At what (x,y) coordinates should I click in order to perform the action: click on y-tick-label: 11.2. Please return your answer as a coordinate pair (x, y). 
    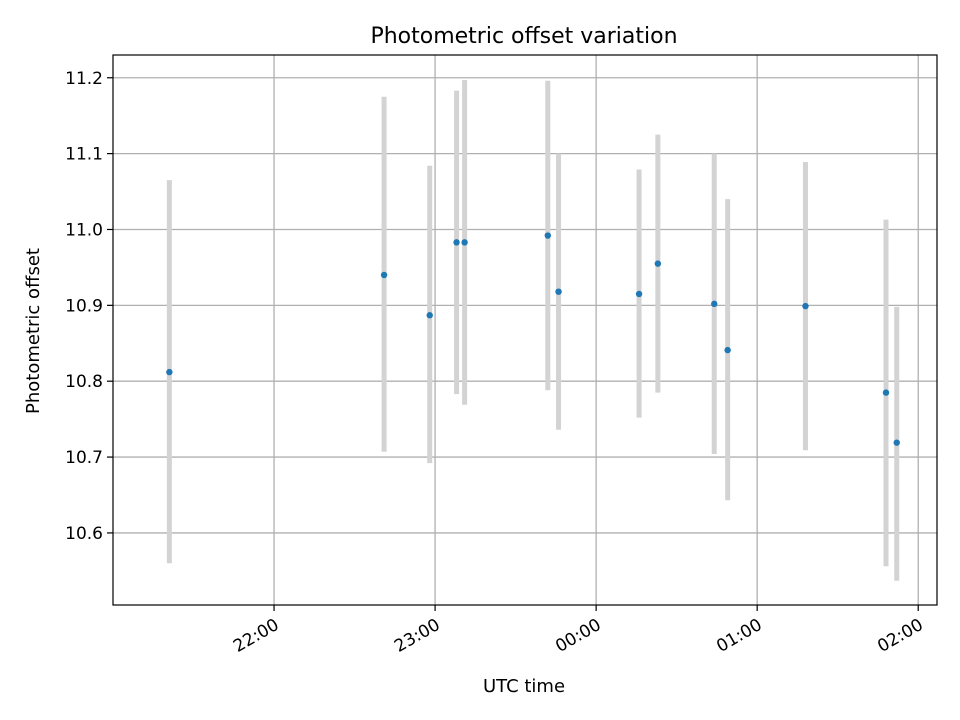
    Looking at the image, I should click on (84, 79).